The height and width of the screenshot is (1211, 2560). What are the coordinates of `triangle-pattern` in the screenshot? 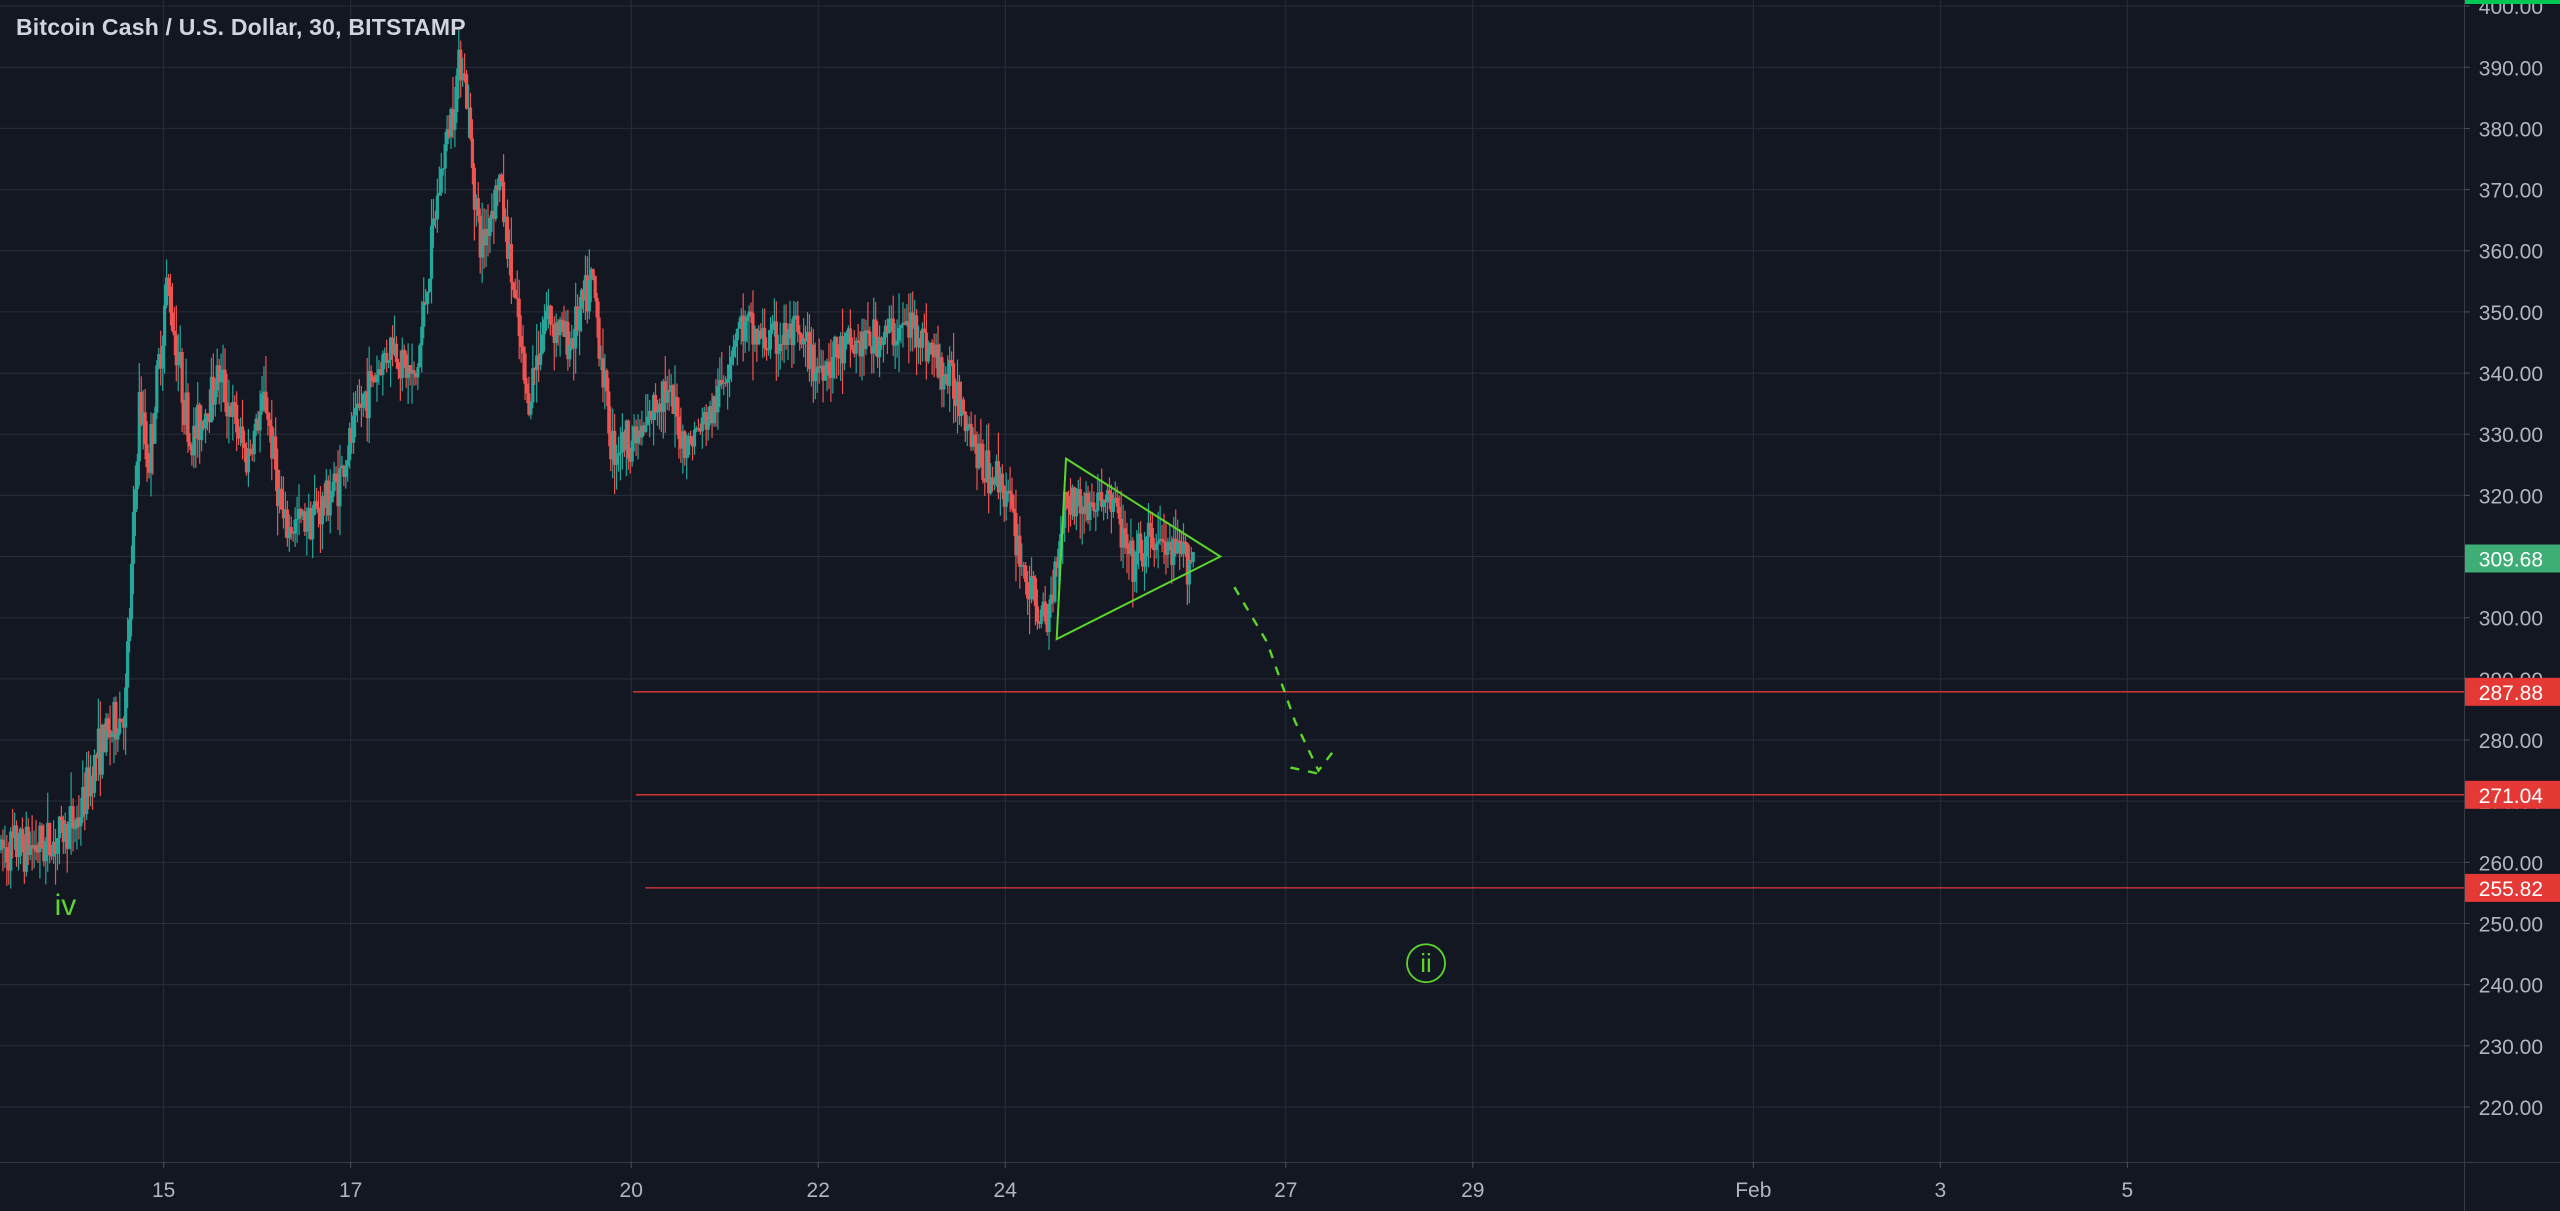 It's located at (1139, 548).